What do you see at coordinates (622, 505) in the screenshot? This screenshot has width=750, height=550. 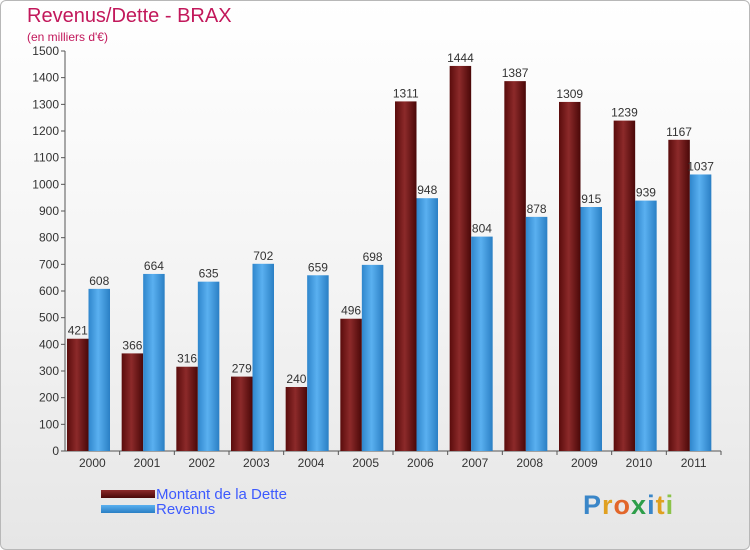 I see `logo-letter: o` at bounding box center [622, 505].